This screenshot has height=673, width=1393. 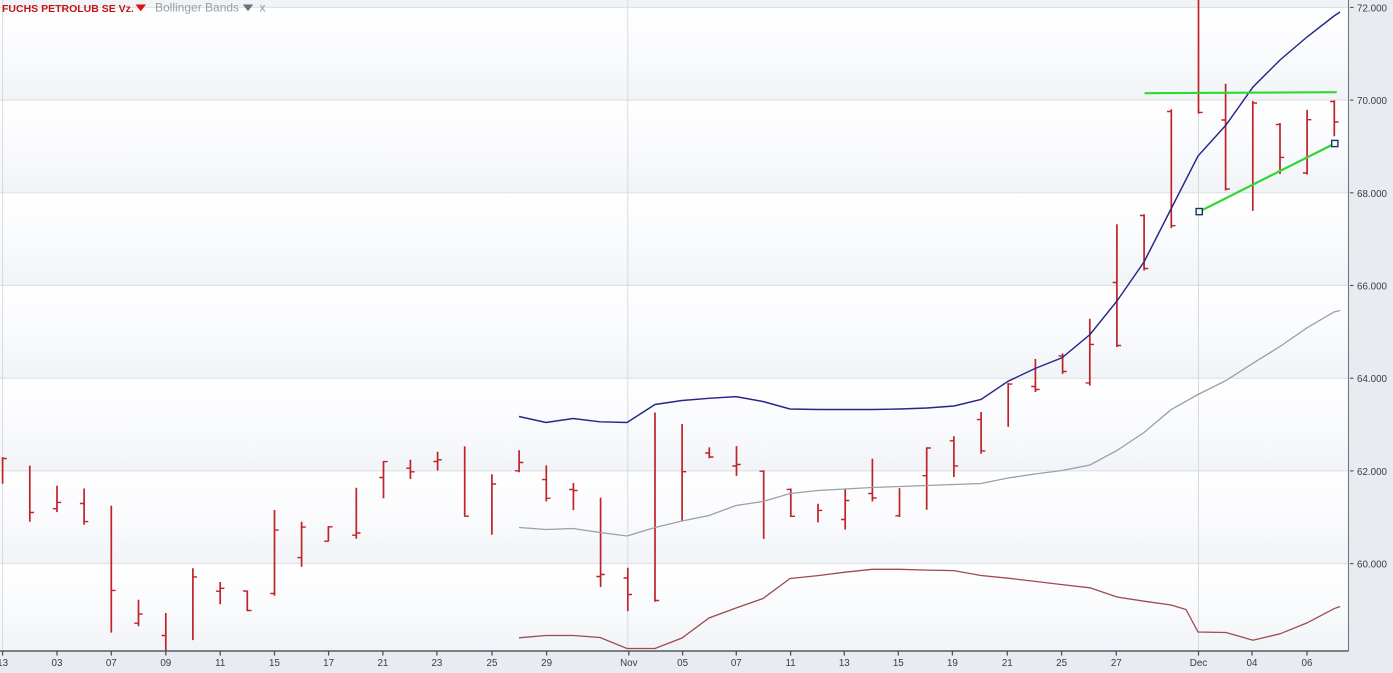 I want to click on svg-text: 66.000, so click(x=1372, y=287).